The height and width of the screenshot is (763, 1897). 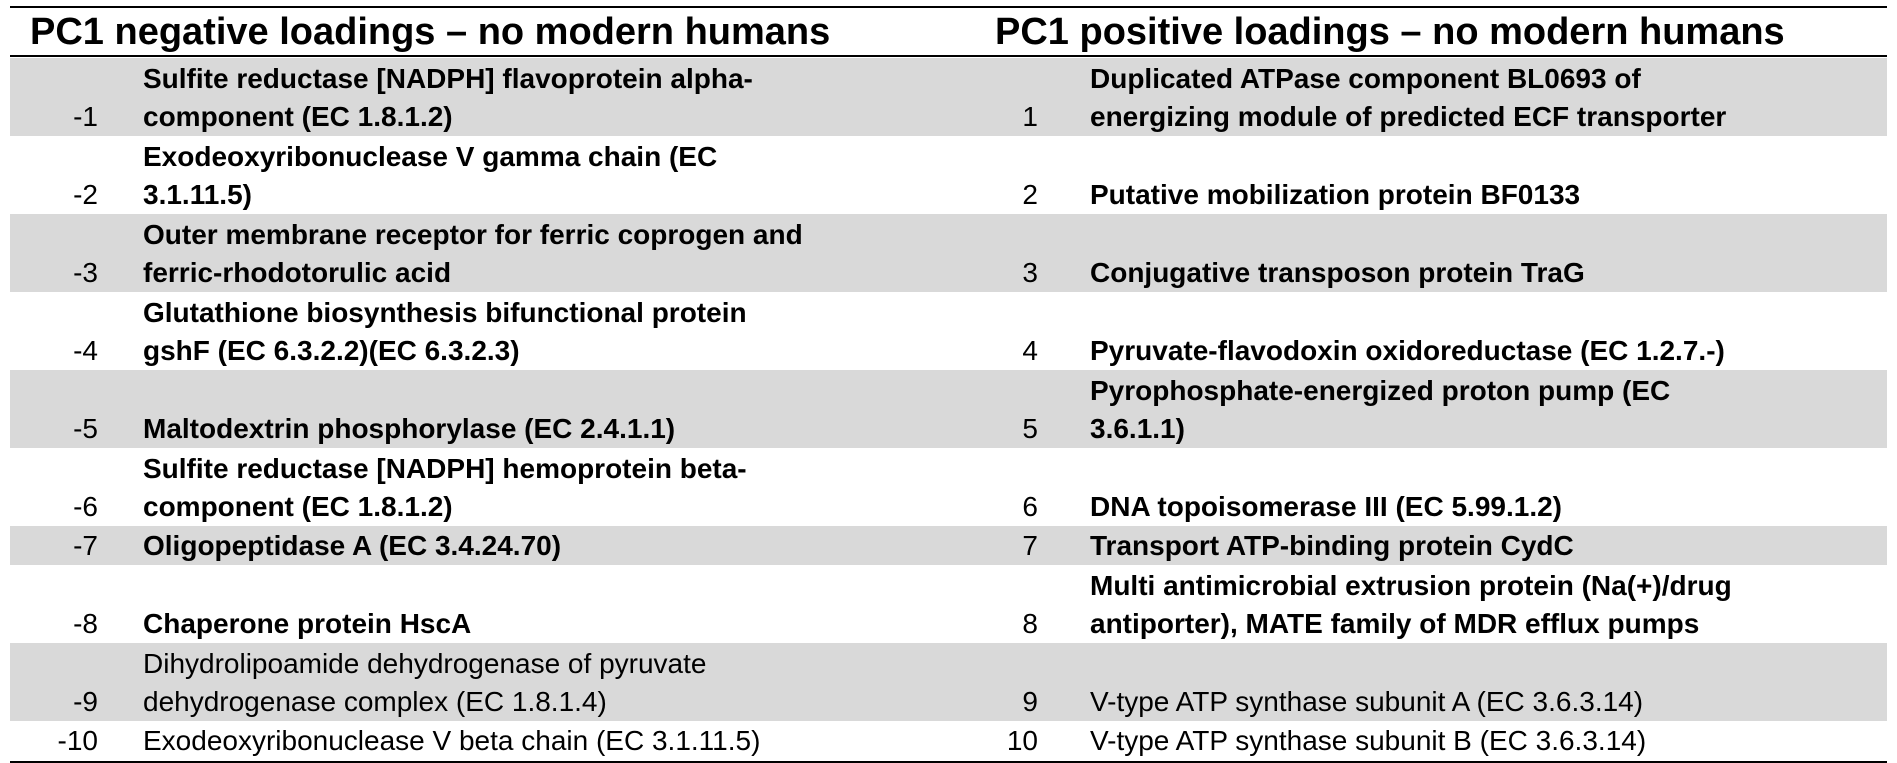 What do you see at coordinates (85, 116) in the screenshot?
I see `negative-rank: -1` at bounding box center [85, 116].